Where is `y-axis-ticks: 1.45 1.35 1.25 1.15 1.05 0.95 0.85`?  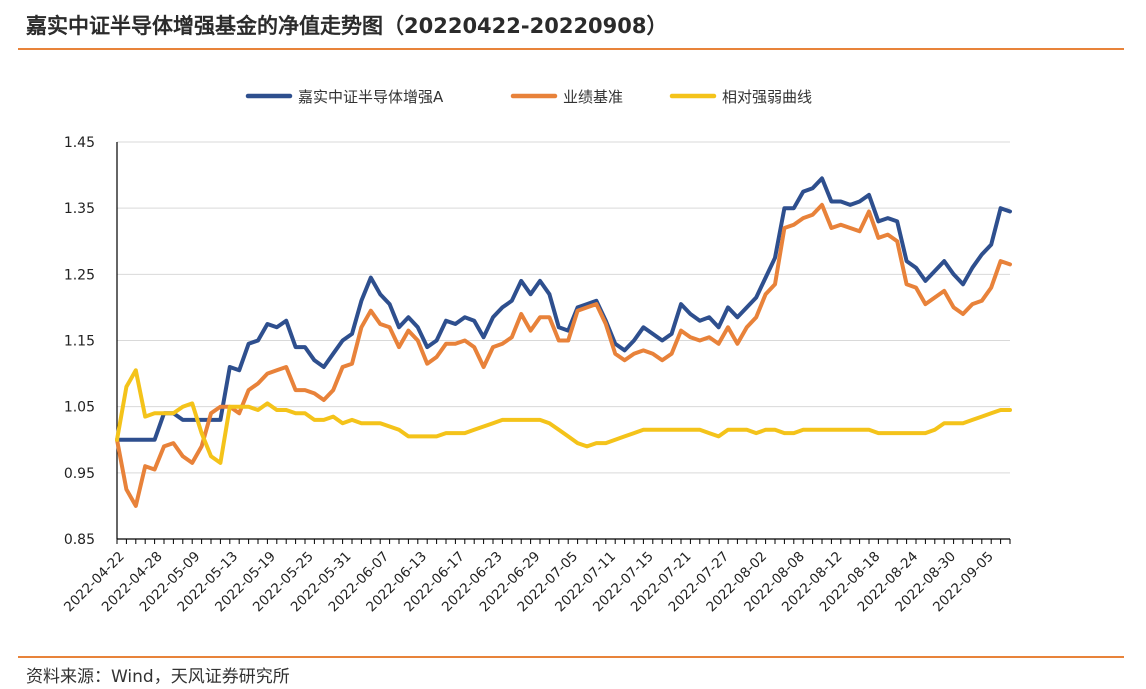
y-axis-ticks: 1.45 1.35 1.25 1.15 1.05 0.95 0.85 is located at coordinates (79, 341).